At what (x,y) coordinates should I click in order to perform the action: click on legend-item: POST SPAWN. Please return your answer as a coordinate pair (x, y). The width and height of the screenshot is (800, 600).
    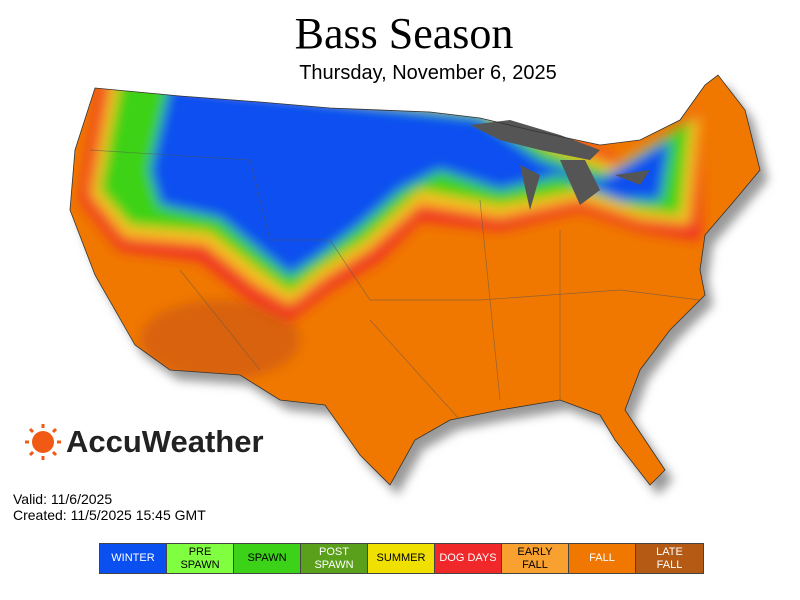
    Looking at the image, I should click on (334, 558).